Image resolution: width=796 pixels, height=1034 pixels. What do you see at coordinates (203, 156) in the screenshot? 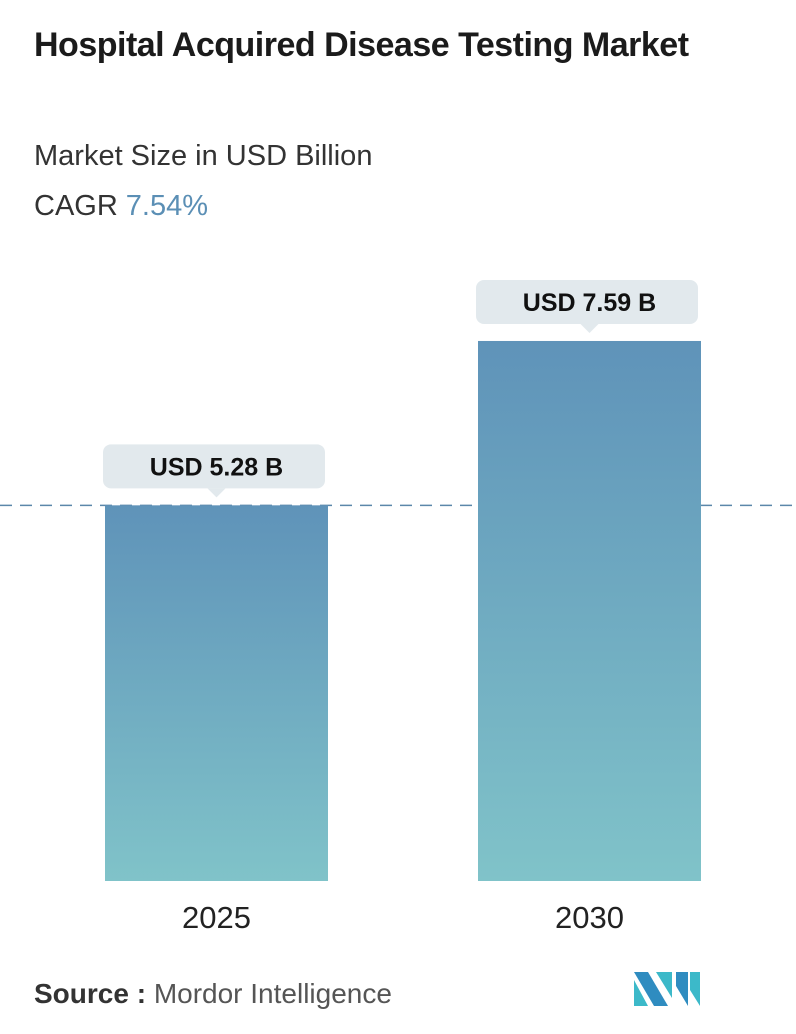
I see `chart-subtitle: Market Size in USD Billion` at bounding box center [203, 156].